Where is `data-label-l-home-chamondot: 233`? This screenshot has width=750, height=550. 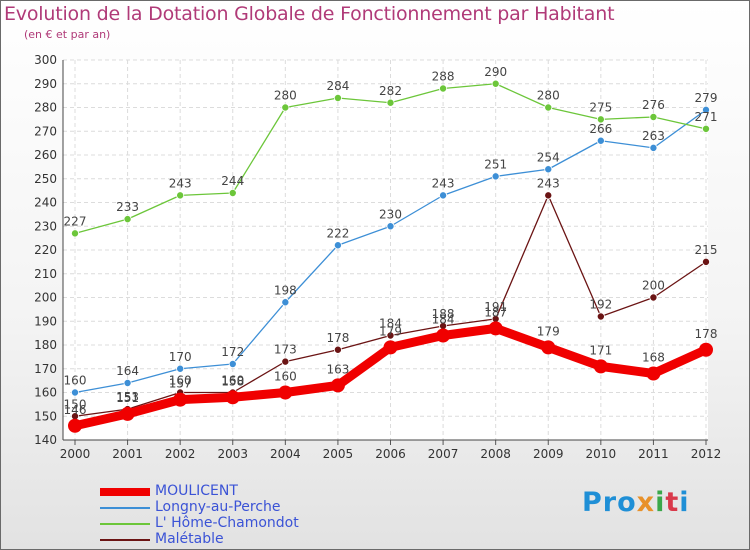 data-label-l-home-chamondot: 233 is located at coordinates (127, 207).